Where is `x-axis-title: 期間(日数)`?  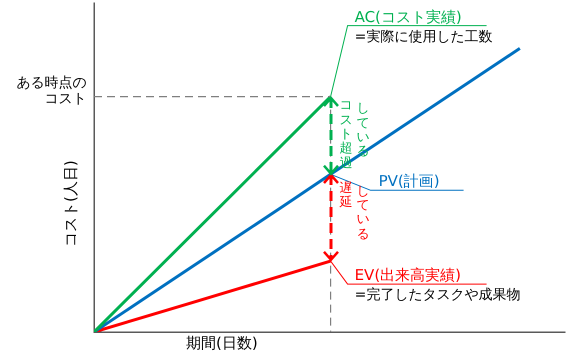 x-axis-title: 期間(日数) is located at coordinates (222, 343).